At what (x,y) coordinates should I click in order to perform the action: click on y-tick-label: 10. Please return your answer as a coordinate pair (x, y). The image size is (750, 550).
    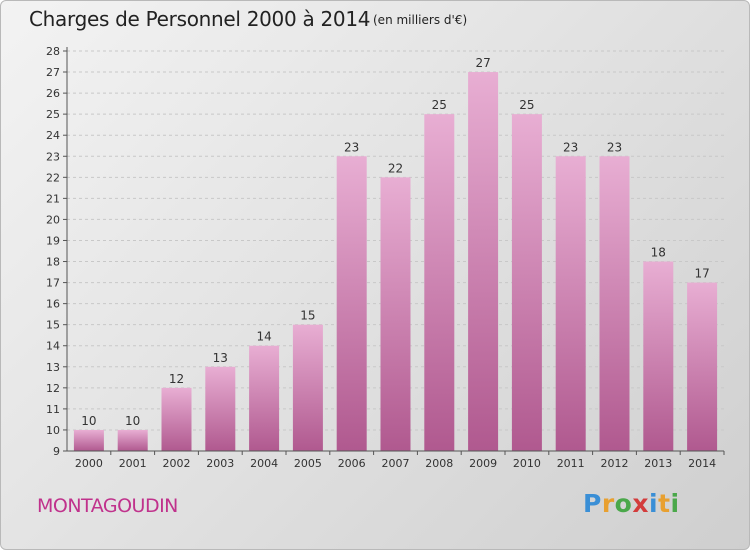
    Looking at the image, I should click on (53, 430).